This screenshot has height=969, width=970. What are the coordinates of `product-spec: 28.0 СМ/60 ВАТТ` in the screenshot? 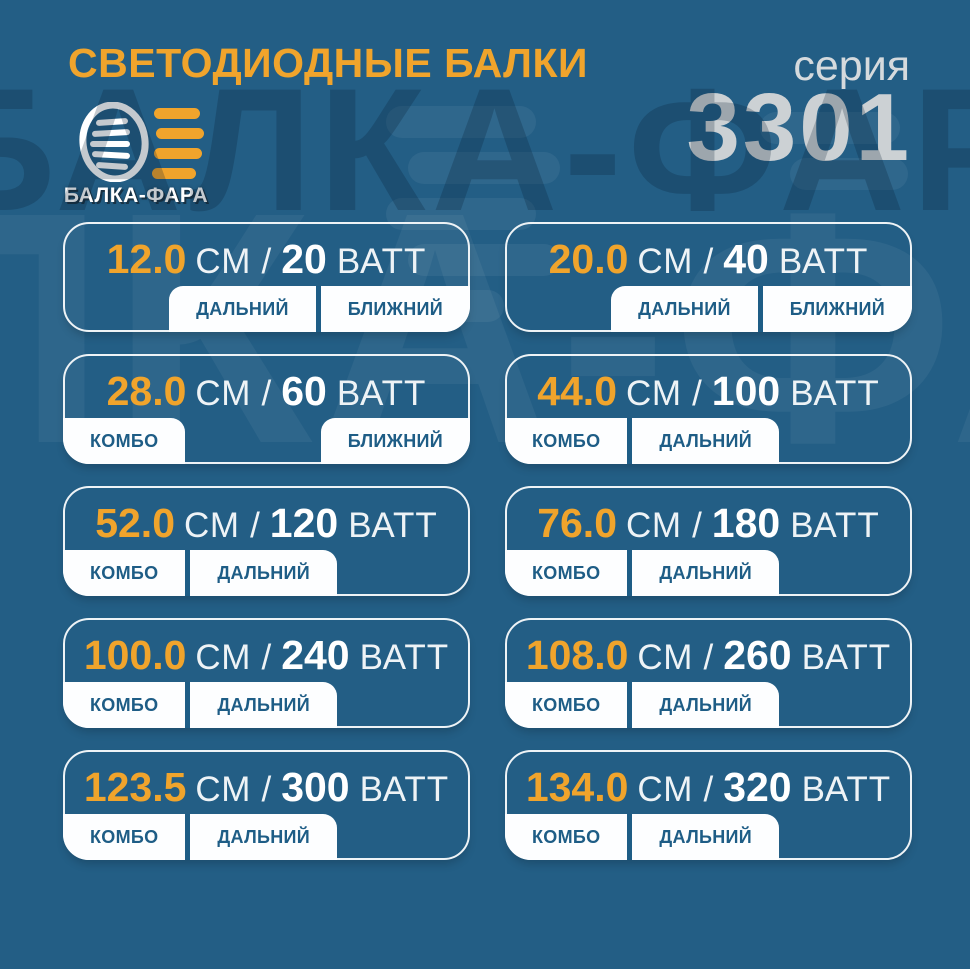 It's located at (266, 396).